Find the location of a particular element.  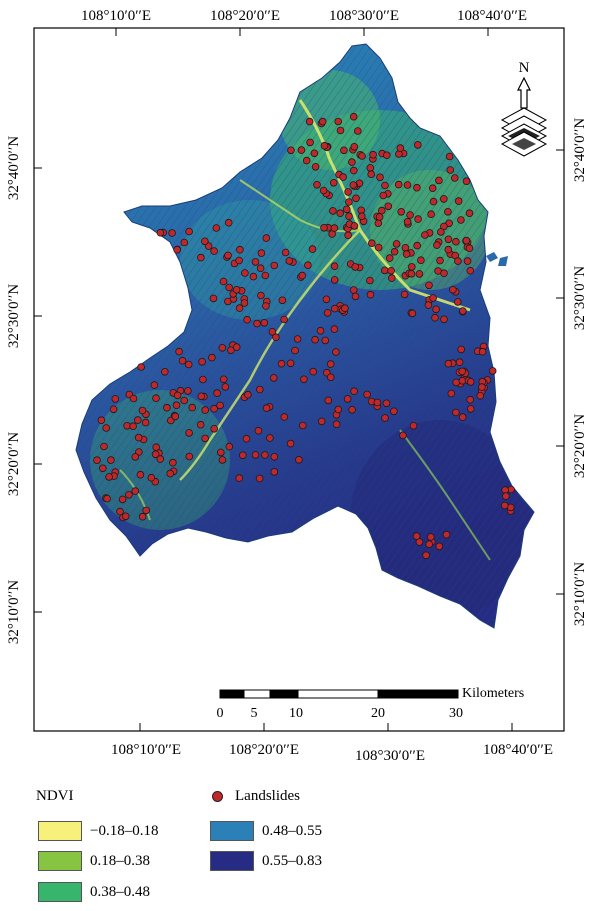

north-arrow-icon: N is located at coordinates (524, 108).